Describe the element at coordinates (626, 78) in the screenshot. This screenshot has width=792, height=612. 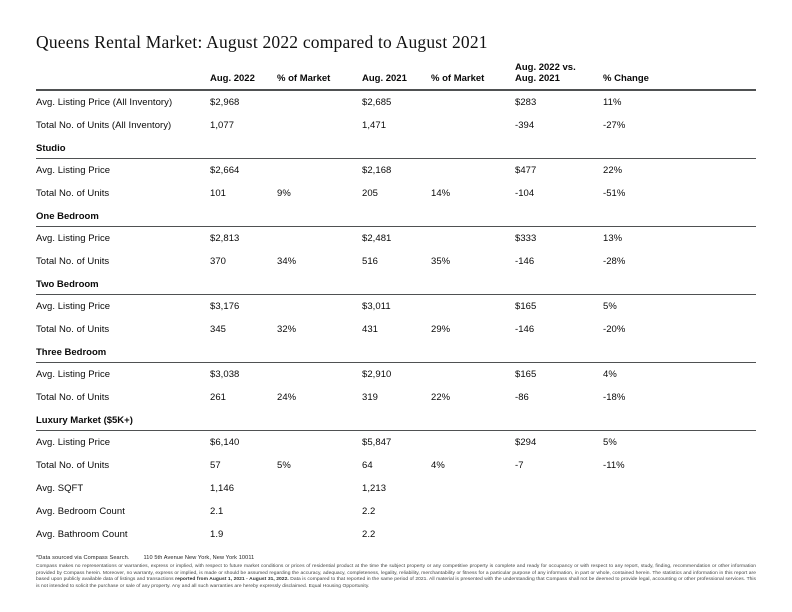
I see `column-header: % Change` at that location.